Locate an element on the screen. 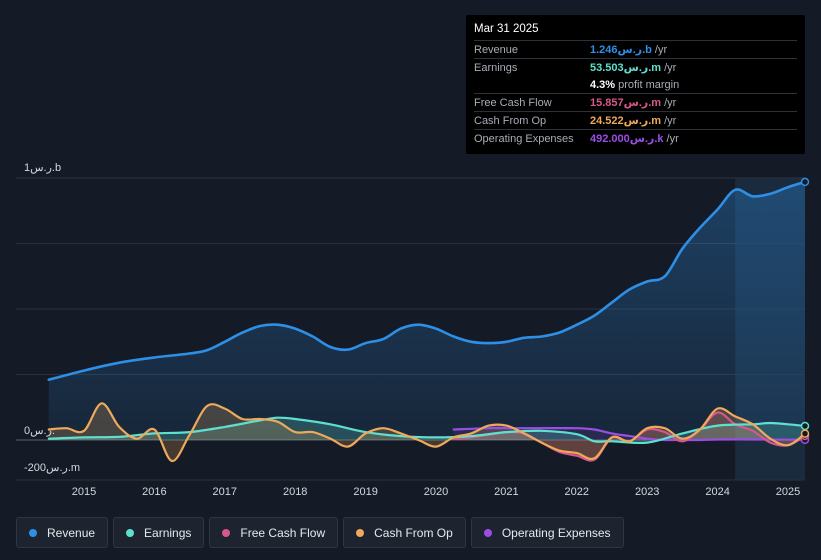 The height and width of the screenshot is (560, 821). legend-item-free-cash-flow: Free Cash Flow is located at coordinates (274, 532).